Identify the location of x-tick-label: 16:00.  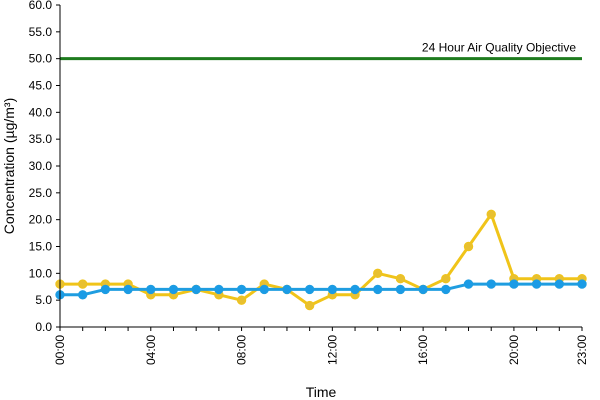
(423, 350).